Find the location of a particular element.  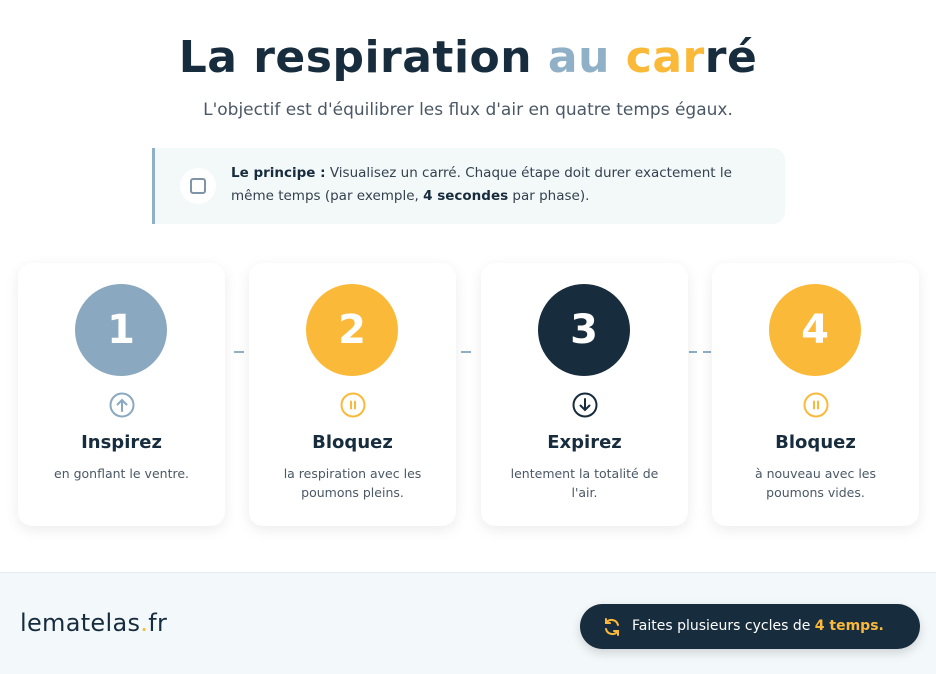

title-part: au is located at coordinates (586, 57).